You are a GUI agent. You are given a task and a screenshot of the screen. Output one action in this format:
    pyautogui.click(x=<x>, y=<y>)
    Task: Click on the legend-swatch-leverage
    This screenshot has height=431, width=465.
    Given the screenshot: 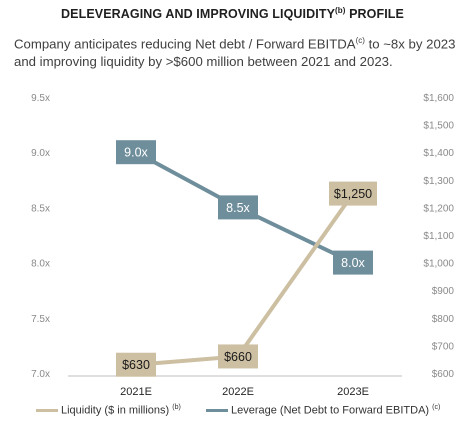 What is the action you would take?
    pyautogui.click(x=217, y=410)
    